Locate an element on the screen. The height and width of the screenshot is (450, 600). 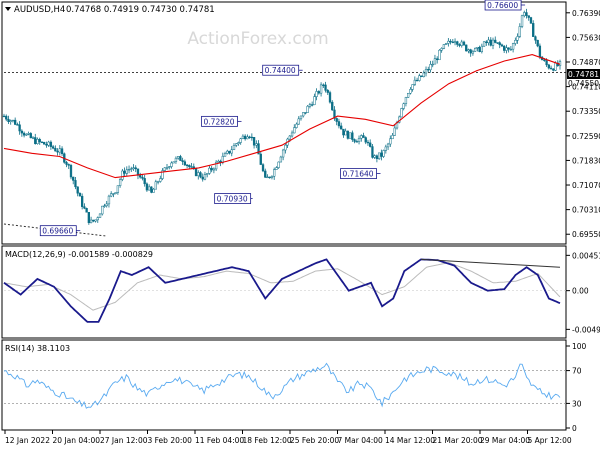
price-tick-label: 0.76390 is located at coordinates (586, 13).